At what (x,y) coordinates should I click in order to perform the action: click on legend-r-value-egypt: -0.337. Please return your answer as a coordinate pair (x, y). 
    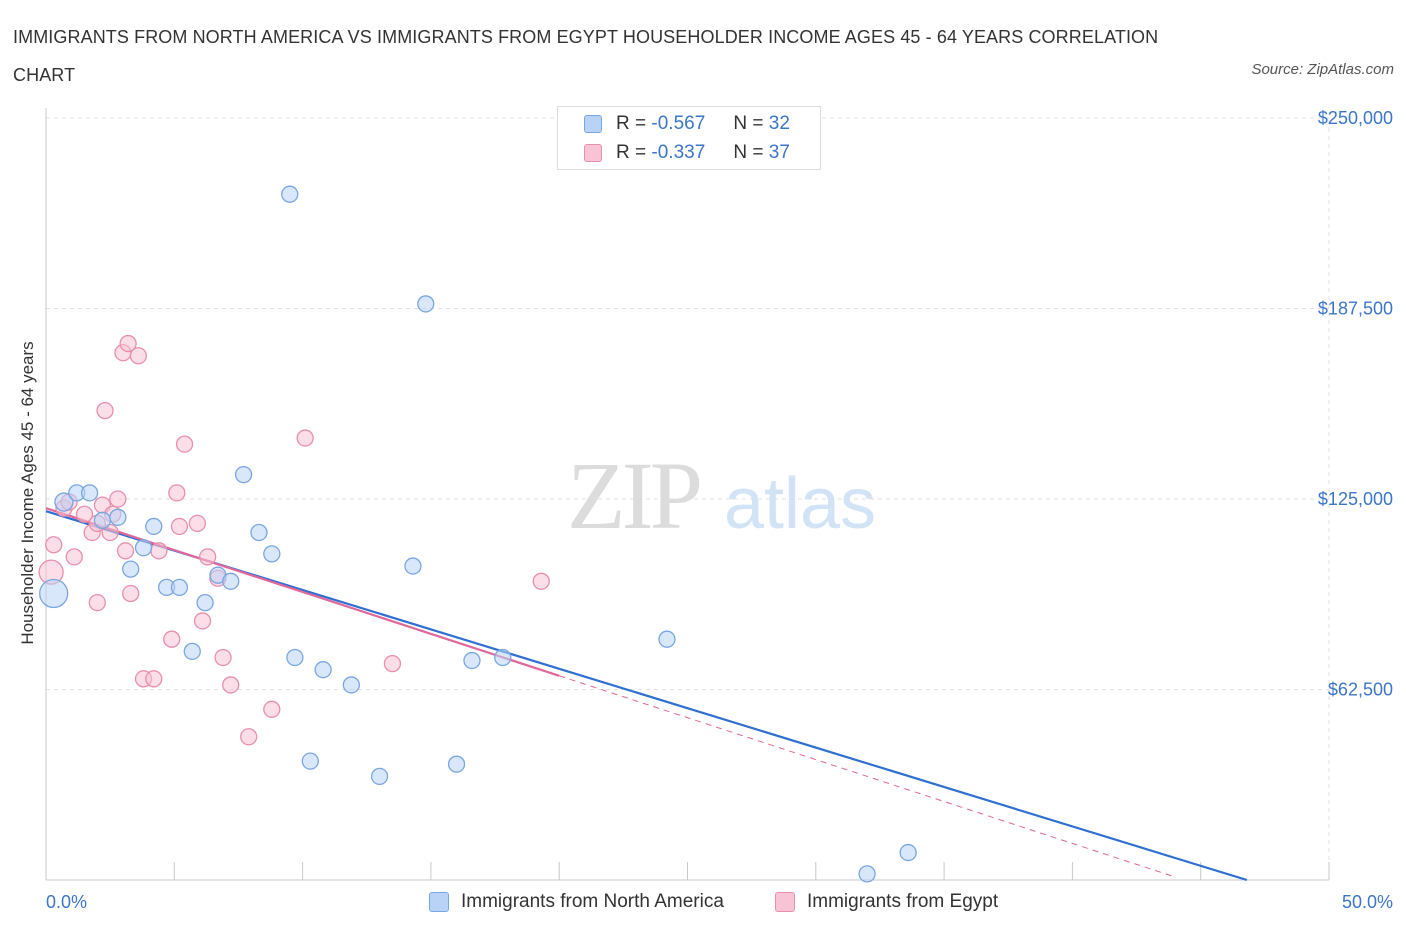
    Looking at the image, I should click on (678, 152).